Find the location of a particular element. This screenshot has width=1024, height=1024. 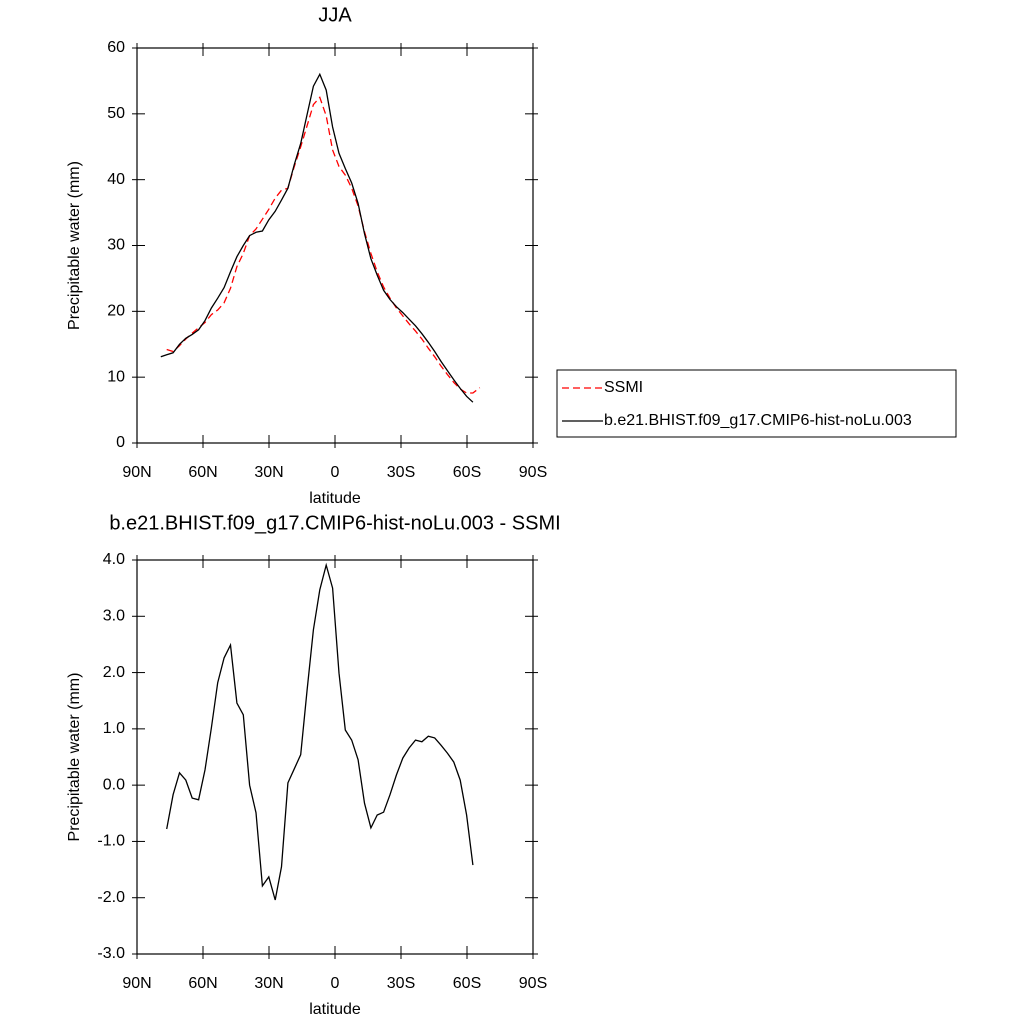

y-tick-label: -2.0 is located at coordinates (111, 897).